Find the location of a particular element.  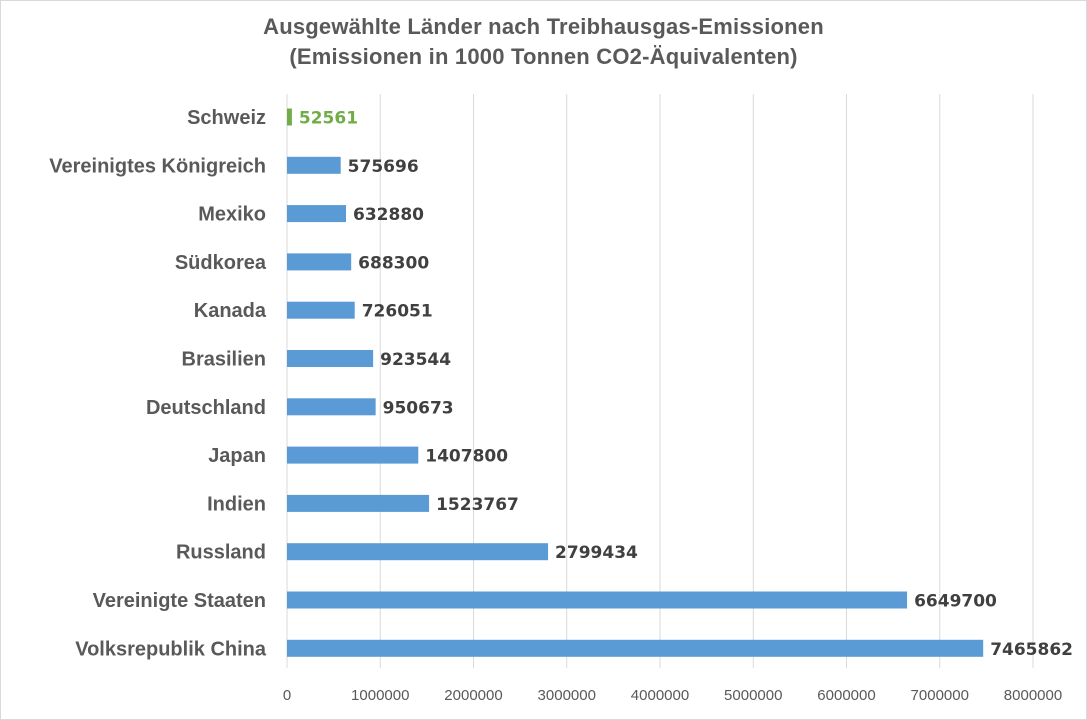

category-label: Südkorea is located at coordinates (221, 263).